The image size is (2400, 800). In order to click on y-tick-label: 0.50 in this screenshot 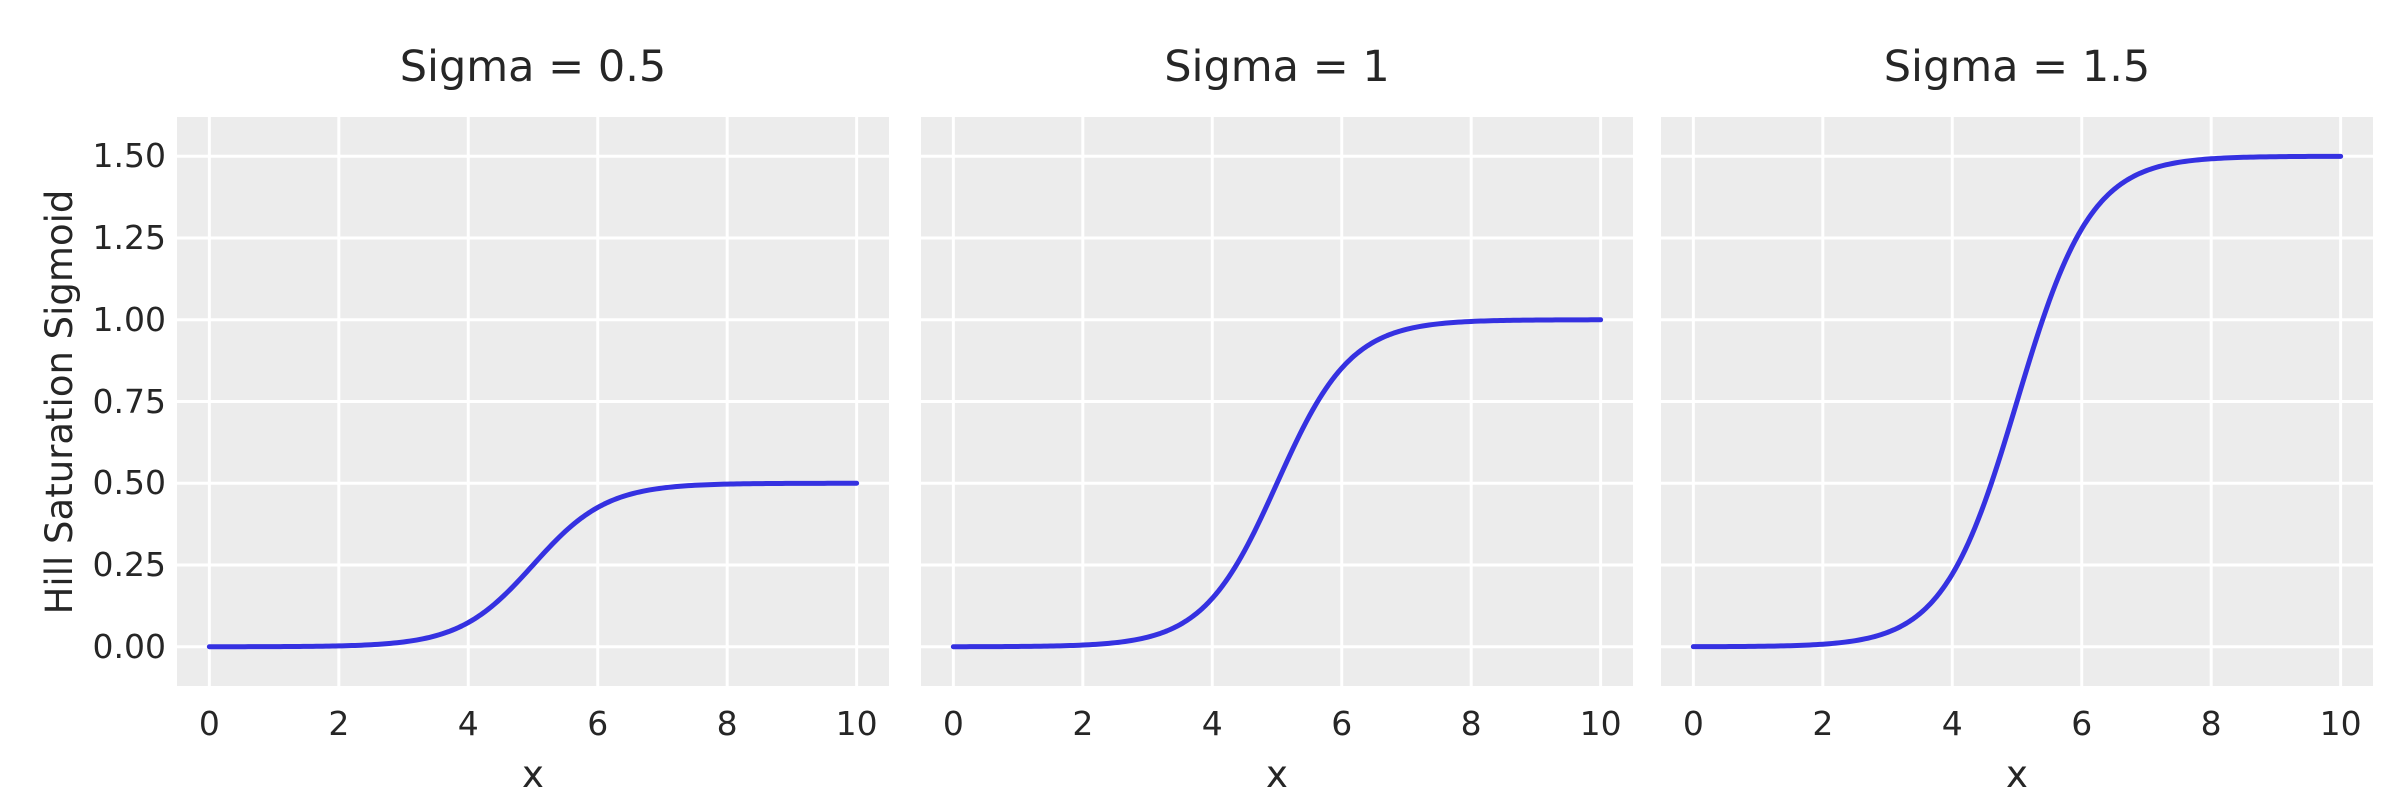, I will do `click(129, 483)`.